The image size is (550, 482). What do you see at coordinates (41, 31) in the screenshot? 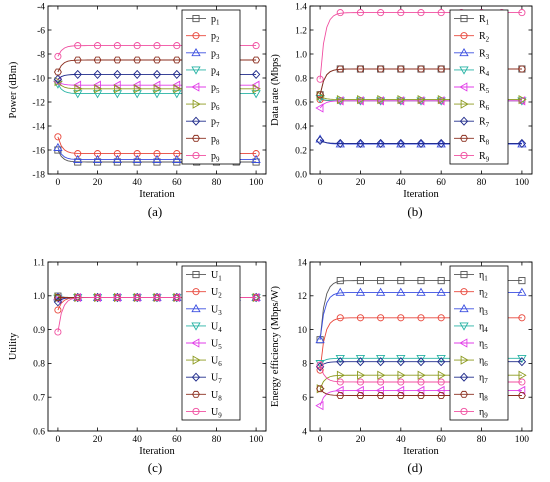
I see `y-tick-label: -6` at bounding box center [41, 31].